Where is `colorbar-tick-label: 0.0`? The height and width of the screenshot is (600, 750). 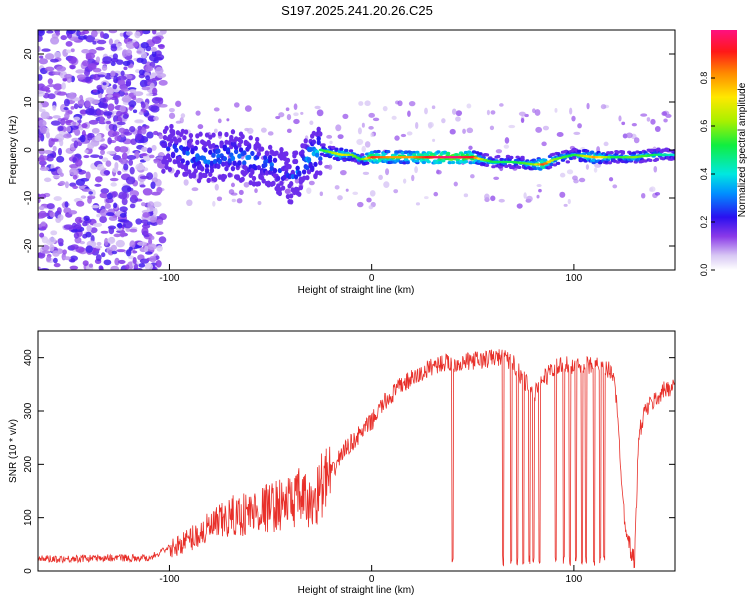
colorbar-tick-label: 0.0 is located at coordinates (704, 270).